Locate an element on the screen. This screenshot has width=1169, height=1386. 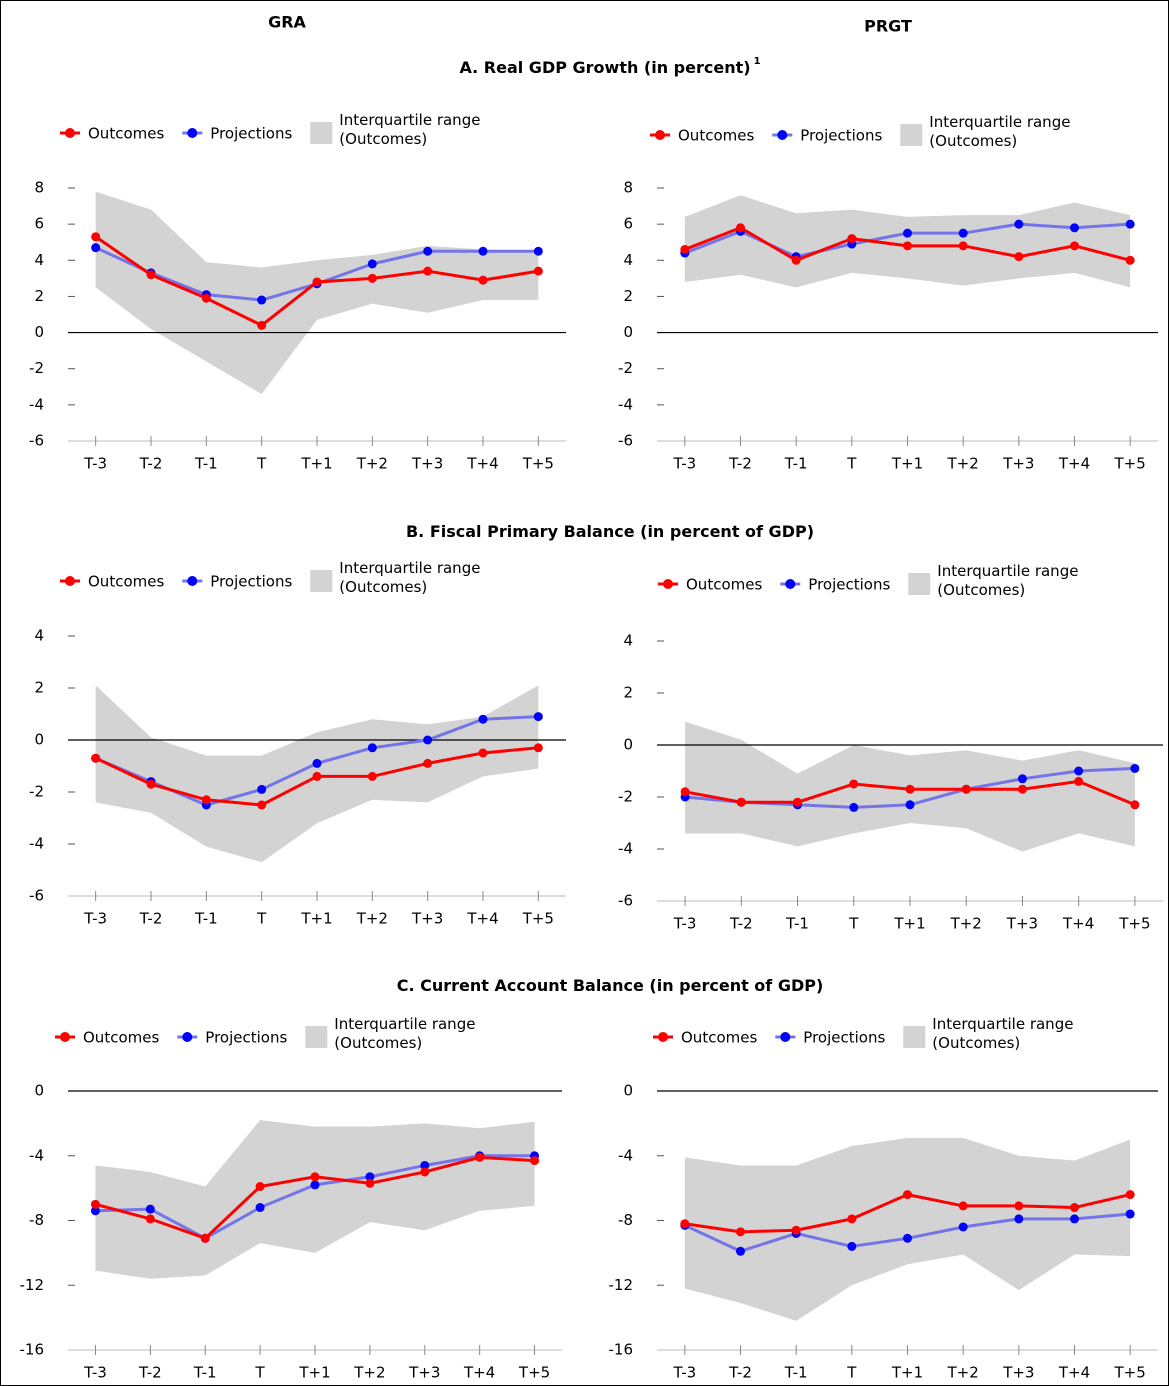
x-tick-label: T-1 is located at coordinates (206, 464).